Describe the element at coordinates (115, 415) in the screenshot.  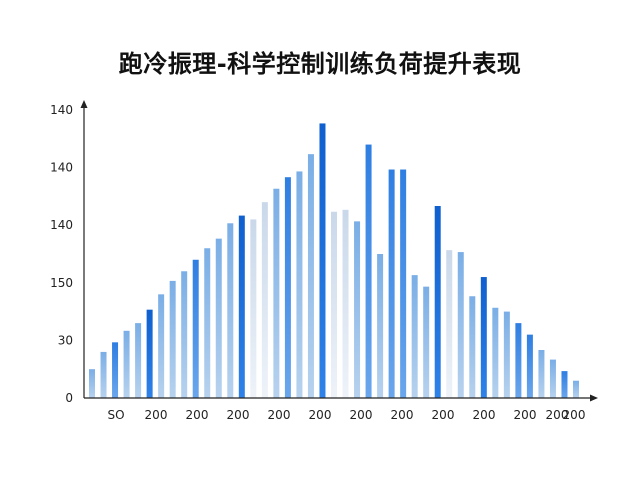
I see `x-tick-label: SO` at that location.